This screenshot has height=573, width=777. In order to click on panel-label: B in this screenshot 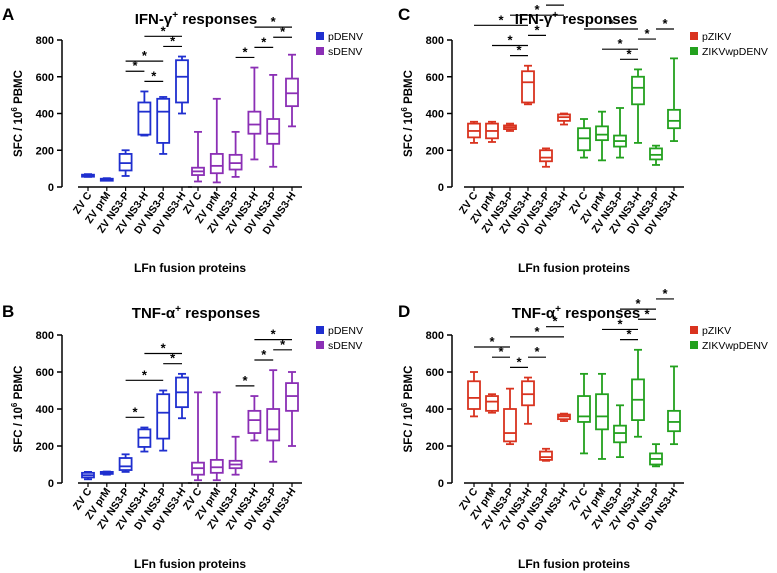, I will do `click(8, 311)`.